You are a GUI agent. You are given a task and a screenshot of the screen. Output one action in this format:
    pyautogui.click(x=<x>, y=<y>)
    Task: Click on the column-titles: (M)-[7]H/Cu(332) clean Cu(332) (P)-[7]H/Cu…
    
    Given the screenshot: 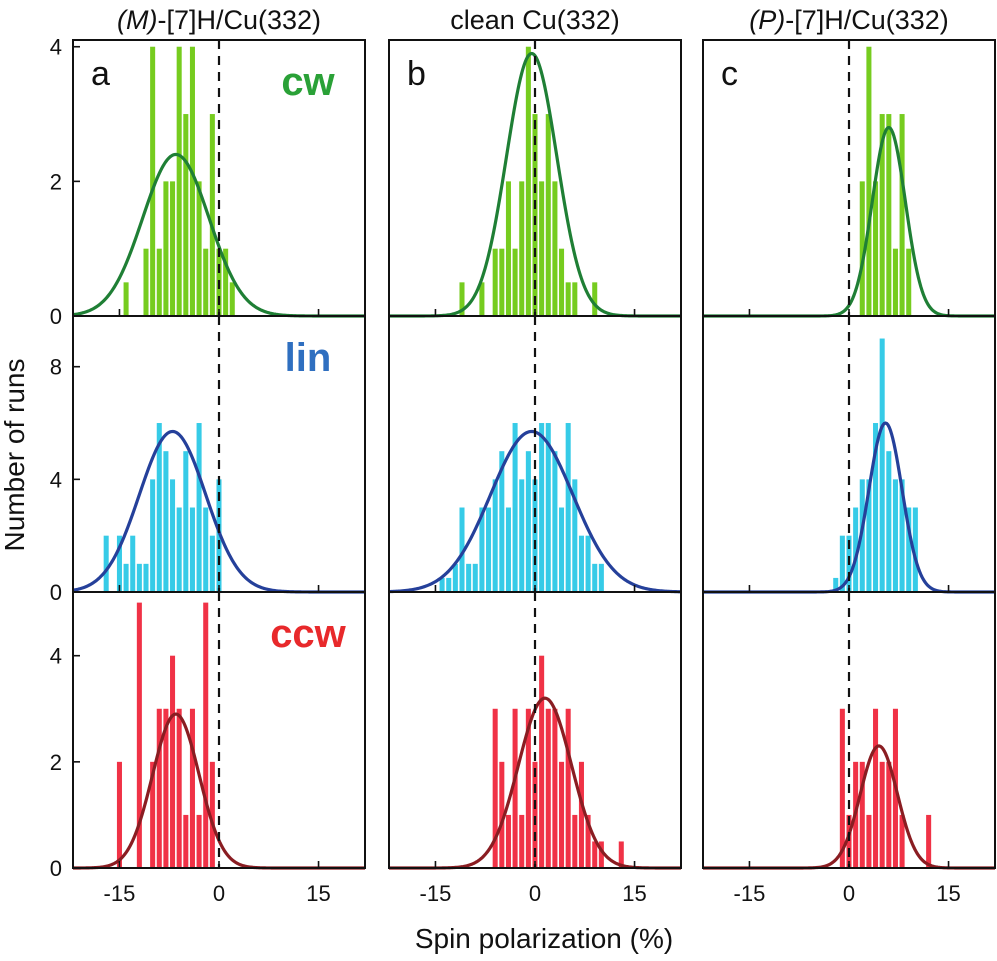 What is the action you would take?
    pyautogui.click(x=533, y=20)
    